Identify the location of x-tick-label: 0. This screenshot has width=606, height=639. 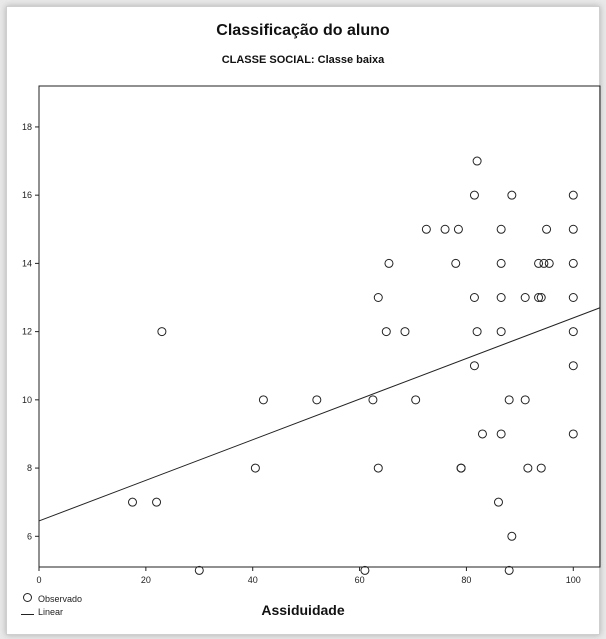
(38, 580).